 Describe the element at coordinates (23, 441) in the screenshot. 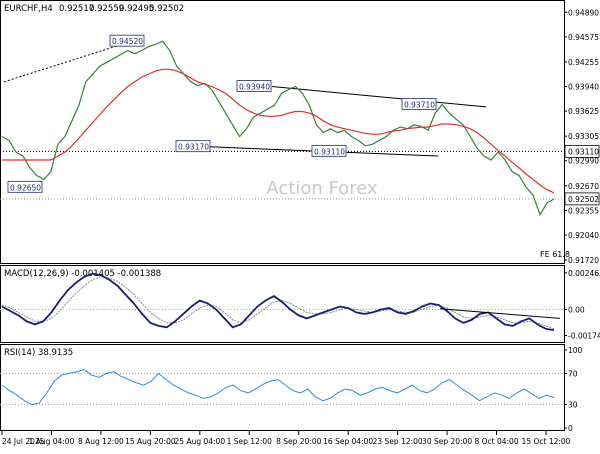

I see `x-tick-label: 24 Jul 2025` at that location.